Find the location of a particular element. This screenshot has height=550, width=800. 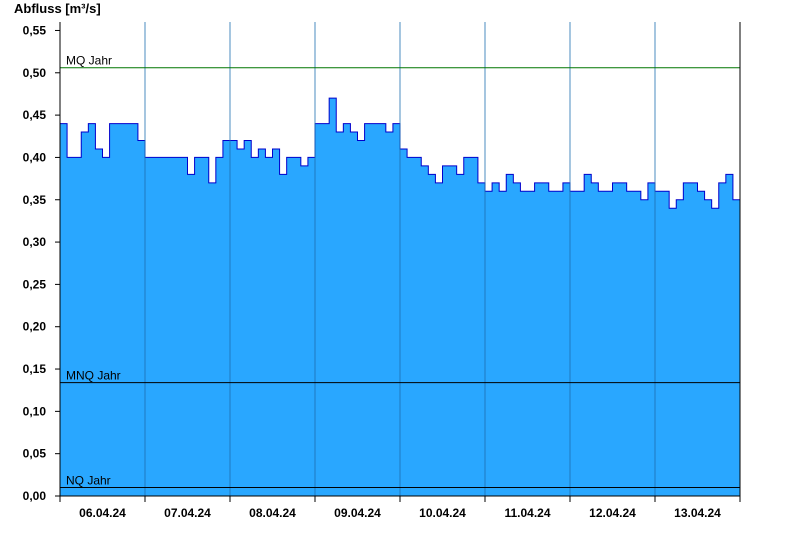

x-tick-label: 07.04.24 is located at coordinates (187, 513).